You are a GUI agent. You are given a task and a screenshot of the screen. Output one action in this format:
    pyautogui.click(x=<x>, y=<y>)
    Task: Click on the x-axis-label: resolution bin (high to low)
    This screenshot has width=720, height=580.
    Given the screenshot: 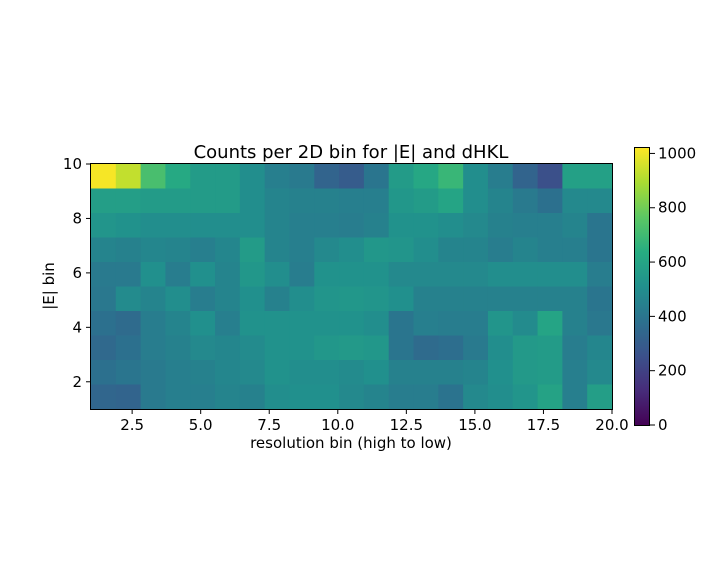 What is the action you would take?
    pyautogui.click(x=351, y=443)
    